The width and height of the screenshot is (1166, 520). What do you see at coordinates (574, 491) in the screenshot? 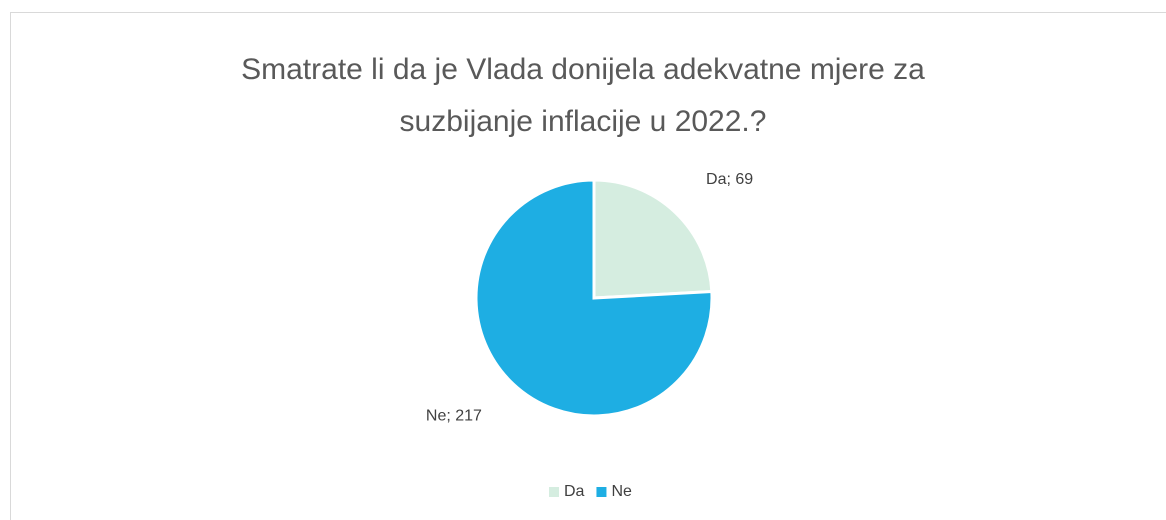
I see `legend-label: Da` at bounding box center [574, 491].